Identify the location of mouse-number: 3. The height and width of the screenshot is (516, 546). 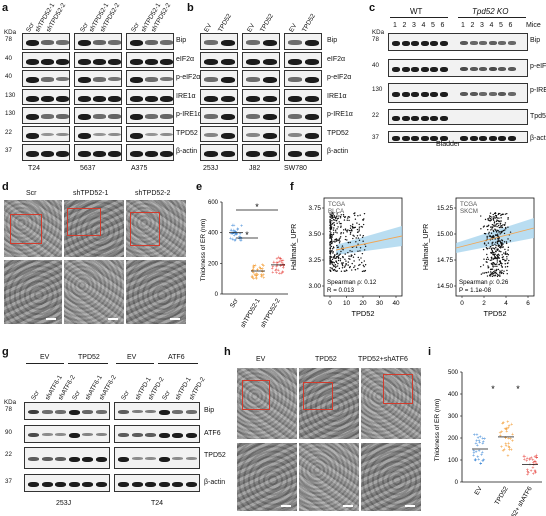
(414, 25).